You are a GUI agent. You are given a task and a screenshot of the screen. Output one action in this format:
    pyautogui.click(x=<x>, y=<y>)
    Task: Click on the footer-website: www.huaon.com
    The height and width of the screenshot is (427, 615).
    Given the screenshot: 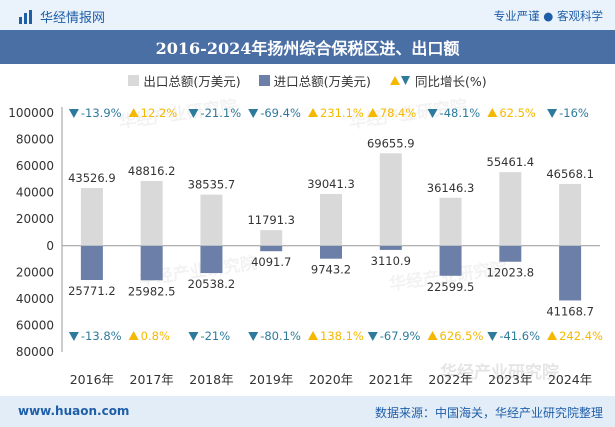 What is the action you would take?
    pyautogui.click(x=74, y=411)
    